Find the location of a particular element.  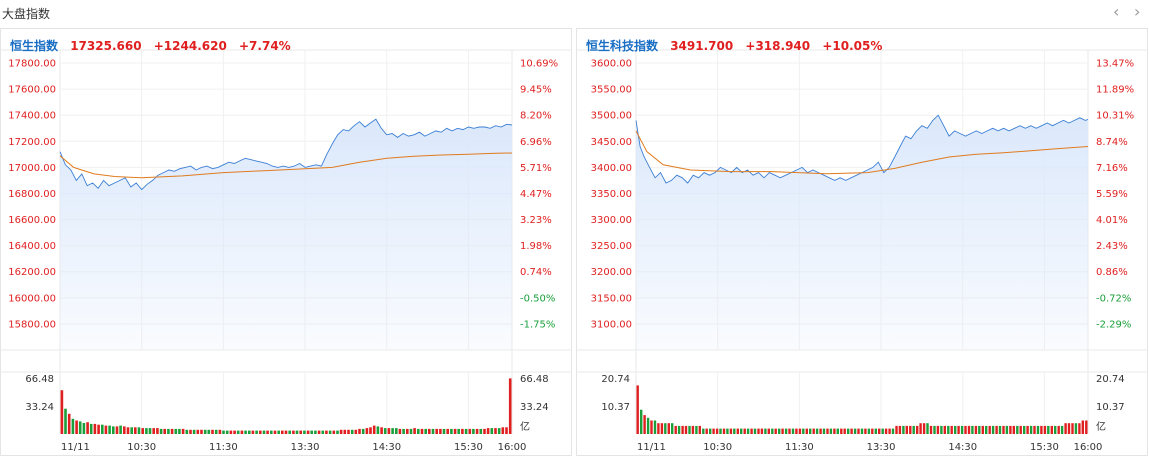

top-bar: 大盘指数 ‹ › is located at coordinates (574, 14).